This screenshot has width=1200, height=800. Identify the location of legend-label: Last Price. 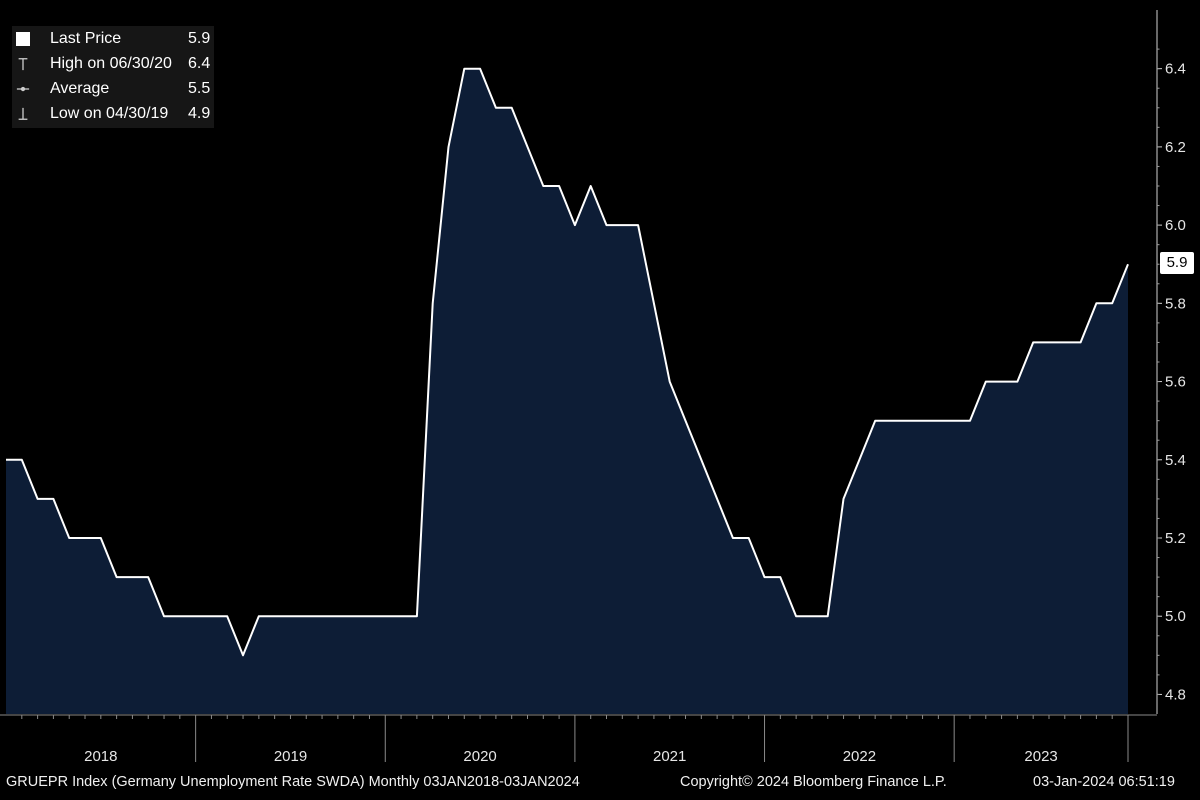
(86, 38).